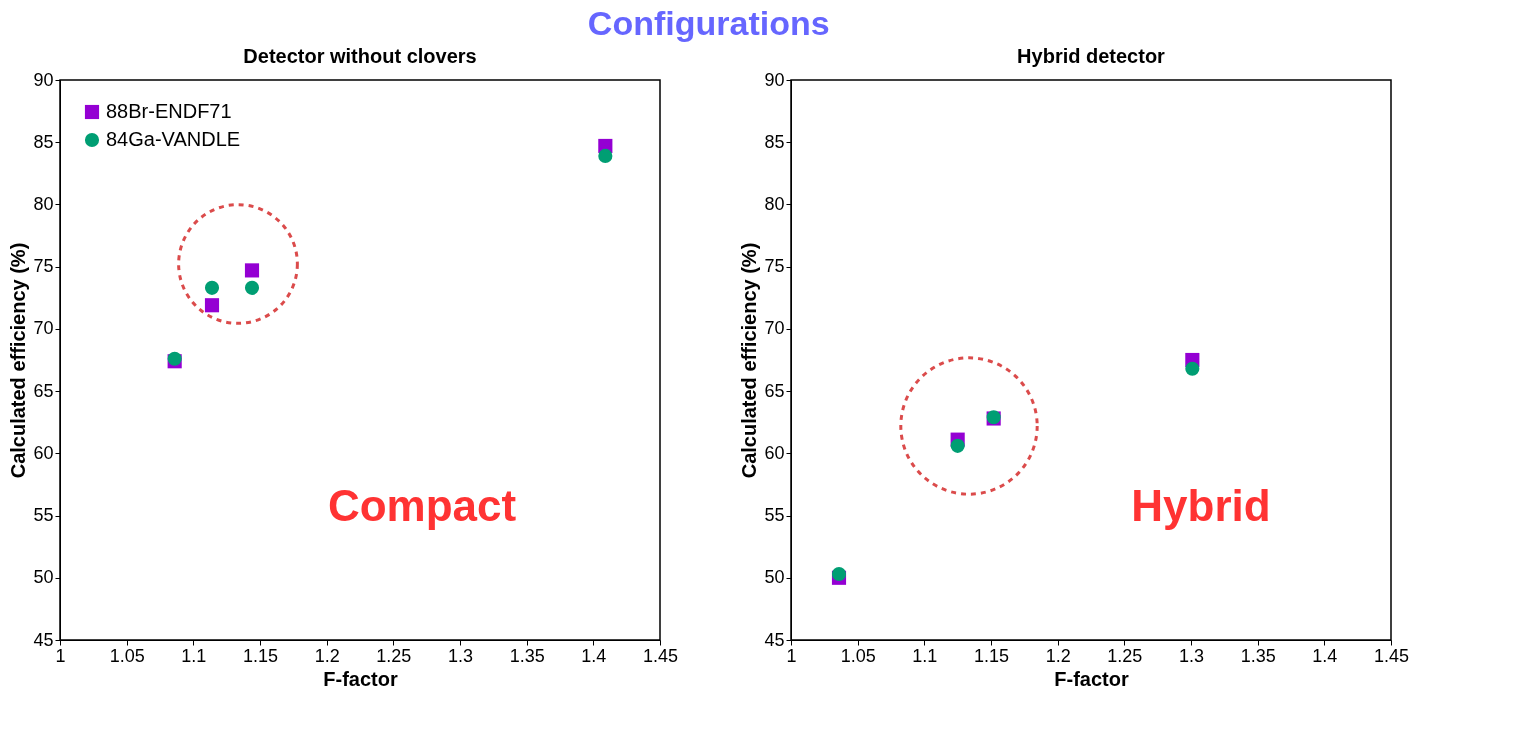  What do you see at coordinates (173, 139) in the screenshot?
I see `legend-label: 84Ga-VANDLE` at bounding box center [173, 139].